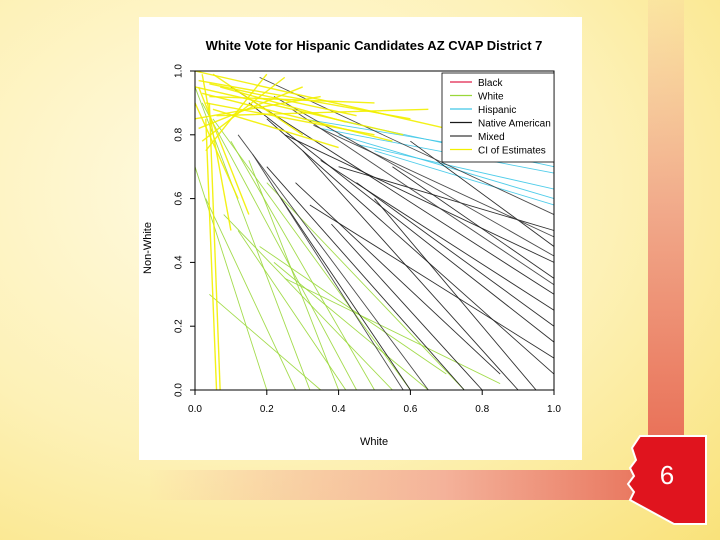 The width and height of the screenshot is (720, 540). What do you see at coordinates (417, 485) in the screenshot?
I see `decorative-horizontal-bar` at bounding box center [417, 485].